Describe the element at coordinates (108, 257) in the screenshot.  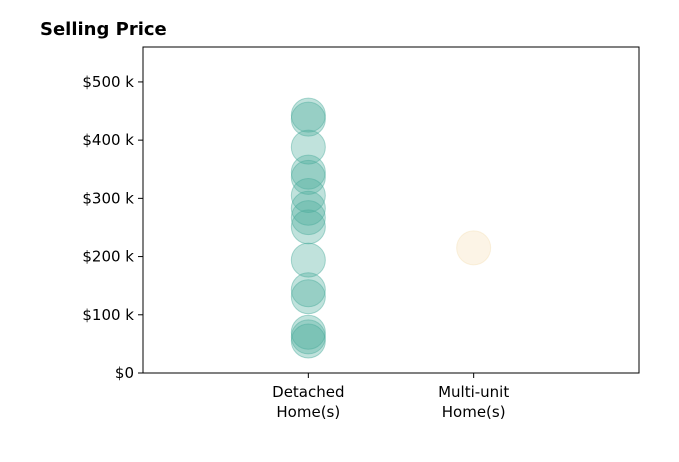
I see `y-tick-label: $200 k` at that location.